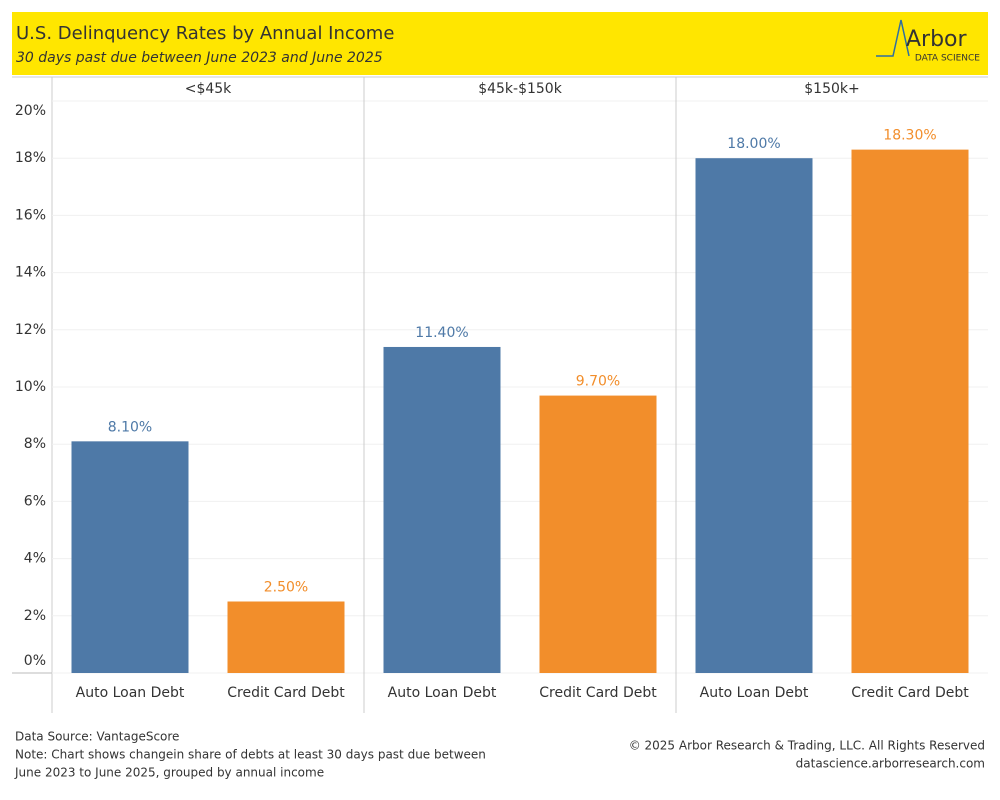 This screenshot has width=1000, height=800. Describe the element at coordinates (30, 330) in the screenshot. I see `y-tick-label: 12%` at that location.